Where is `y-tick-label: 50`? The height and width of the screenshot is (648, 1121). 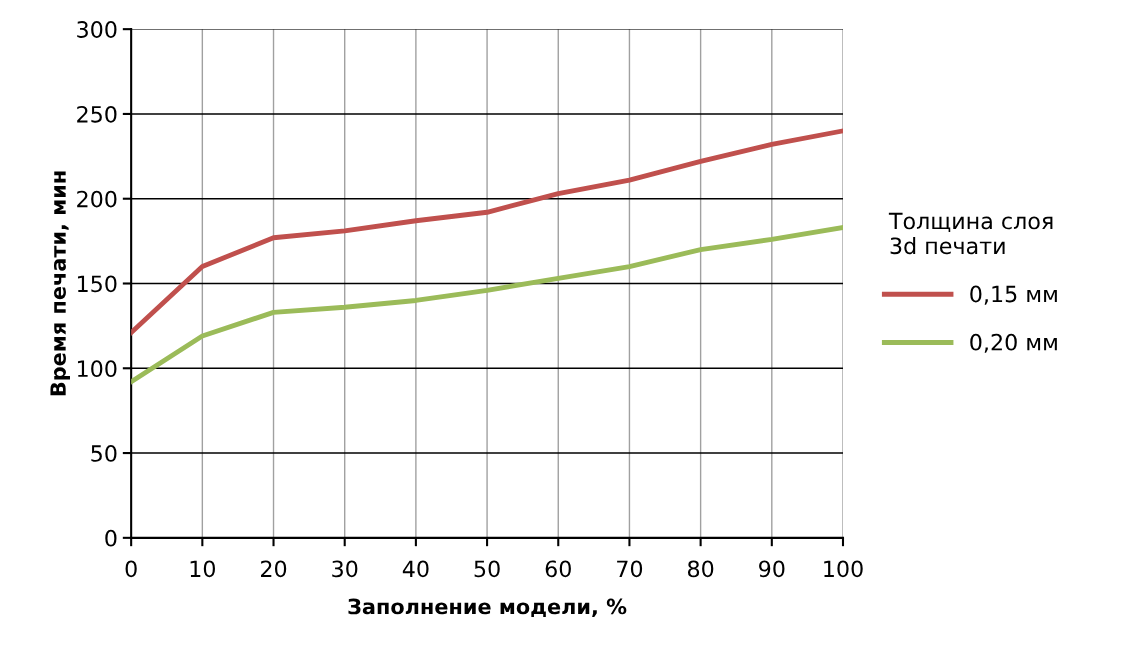 y-tick-label: 50 is located at coordinates (104, 453).